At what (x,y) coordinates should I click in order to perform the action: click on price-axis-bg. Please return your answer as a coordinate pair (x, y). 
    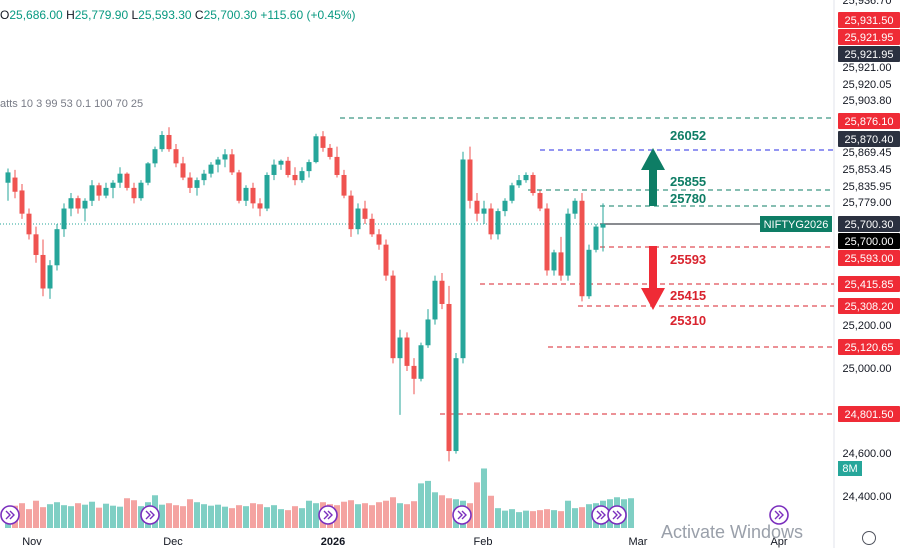
    Looking at the image, I should click on (867, 274).